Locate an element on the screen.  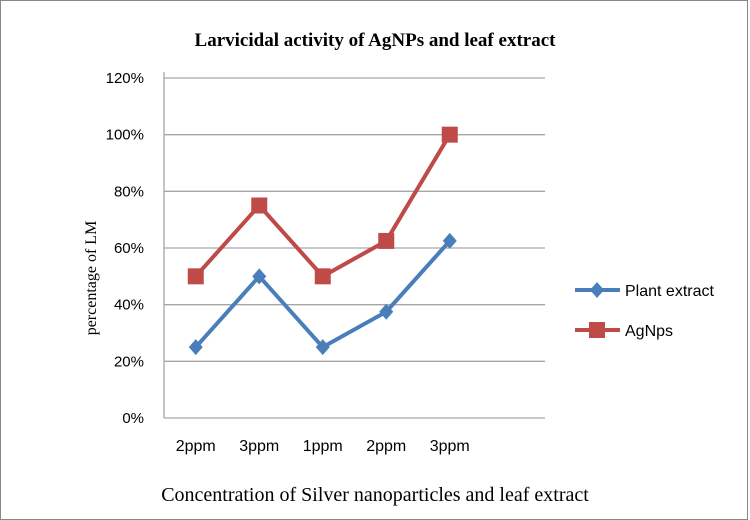
x-tick-label: 1ppm is located at coordinates (323, 446).